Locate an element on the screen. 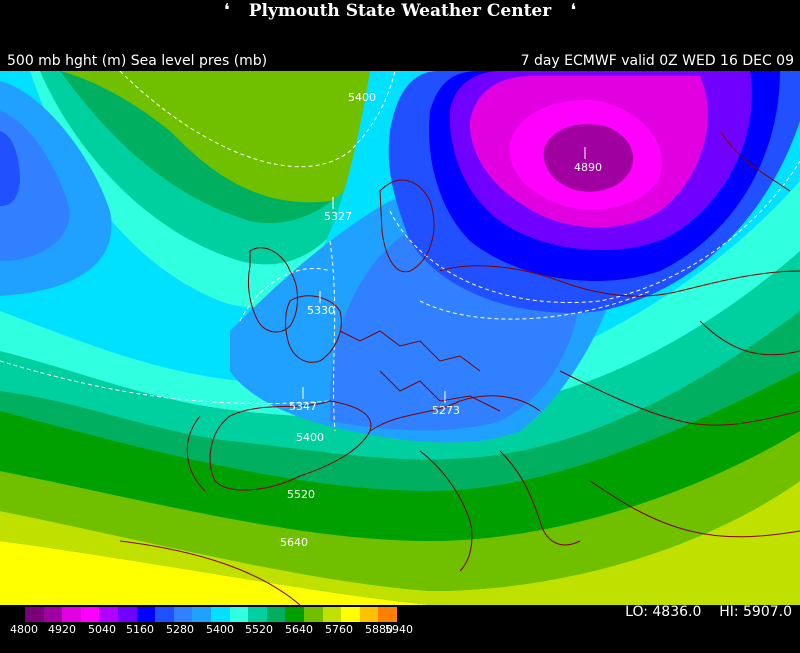  low-center-value: 4890 is located at coordinates (588, 167).